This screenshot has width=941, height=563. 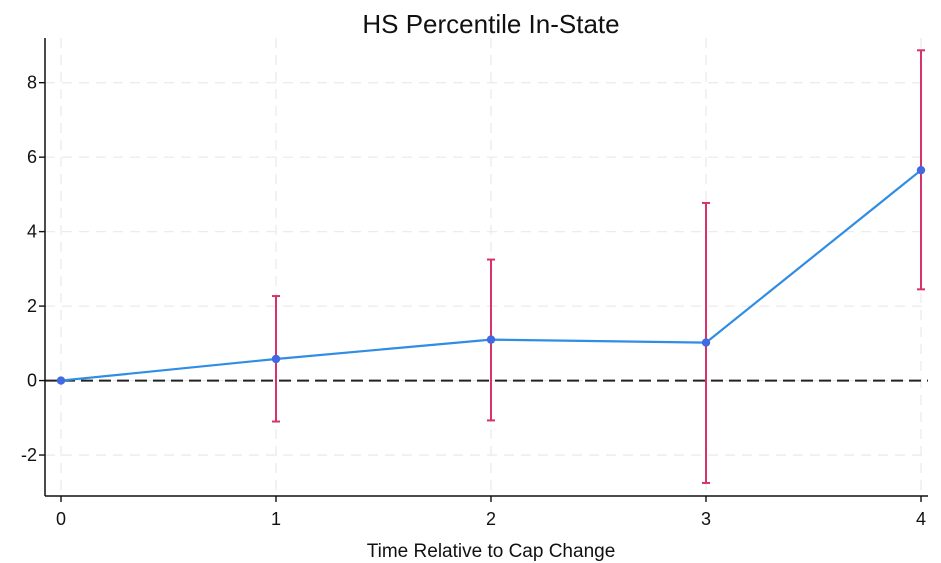 I want to click on x-tick-label: 1, so click(x=276, y=519).